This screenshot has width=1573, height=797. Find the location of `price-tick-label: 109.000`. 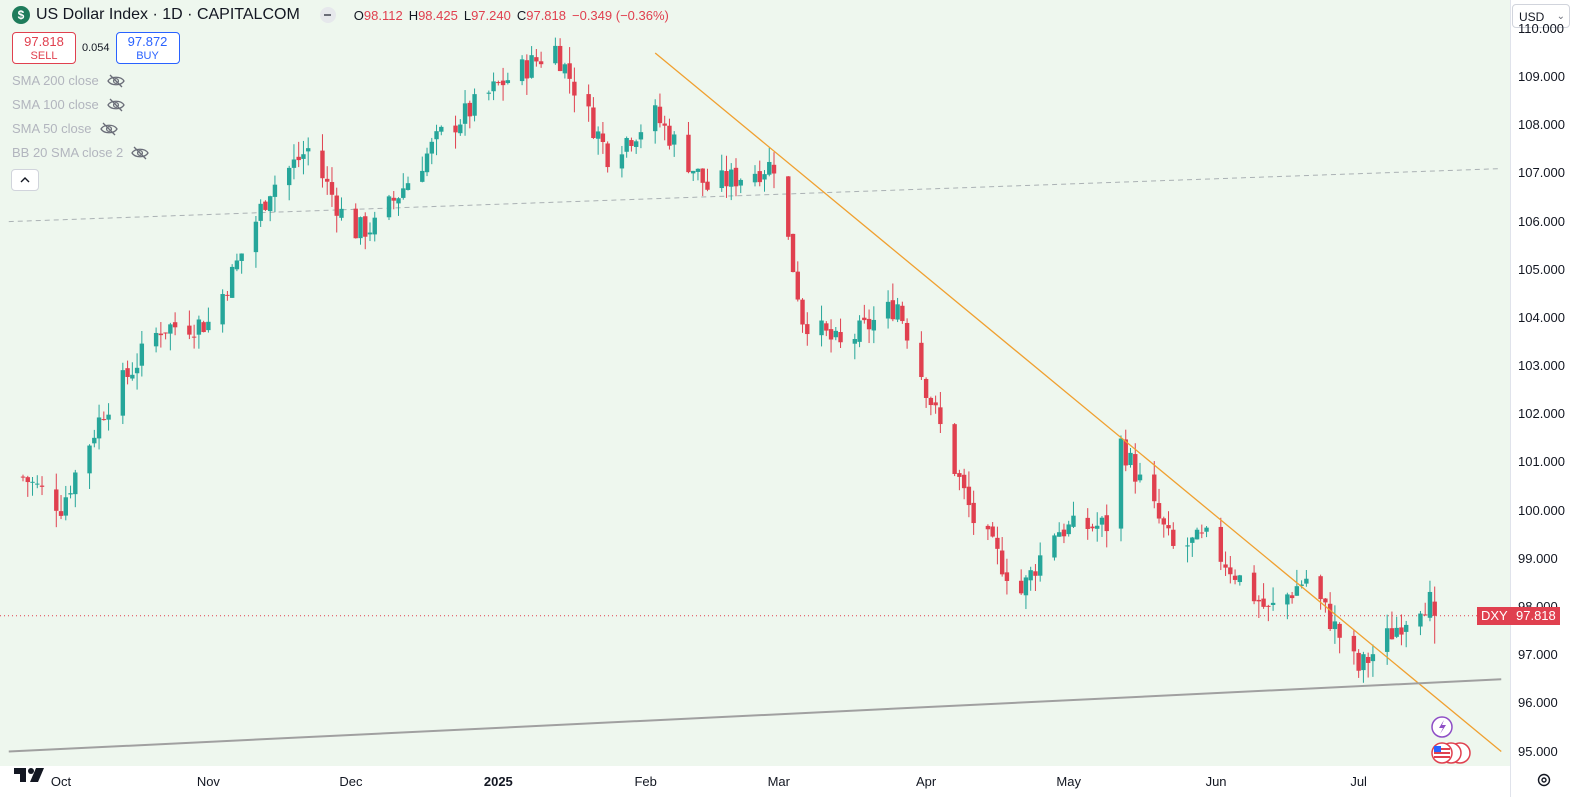

price-tick-label: 109.000 is located at coordinates (1541, 77).